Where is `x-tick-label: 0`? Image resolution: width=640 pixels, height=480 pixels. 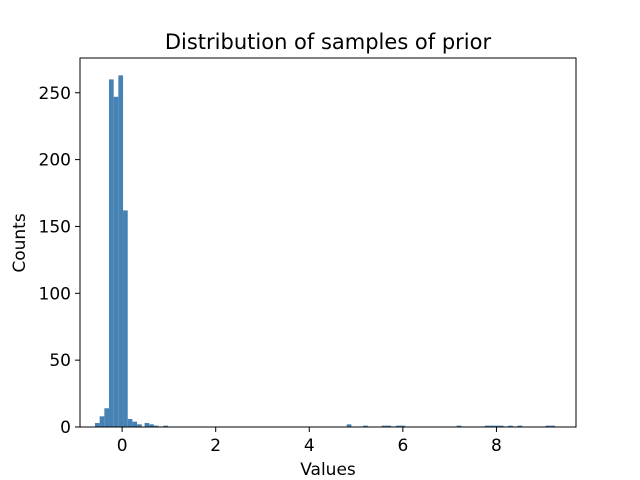 x-tick-label: 0 is located at coordinates (122, 446).